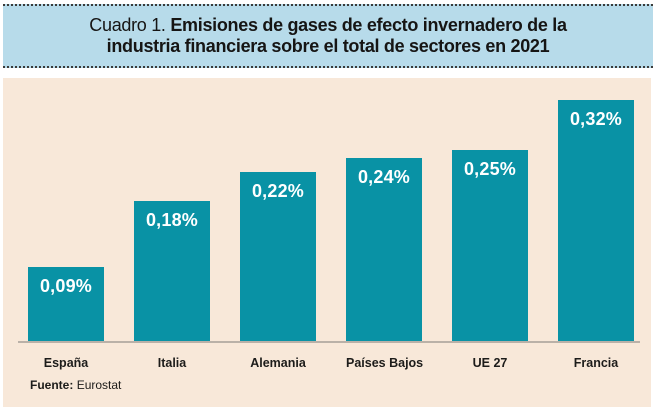 The width and height of the screenshot is (665, 416). Describe the element at coordinates (596, 119) in the screenshot. I see `bar-value-label: 0,32%` at that location.